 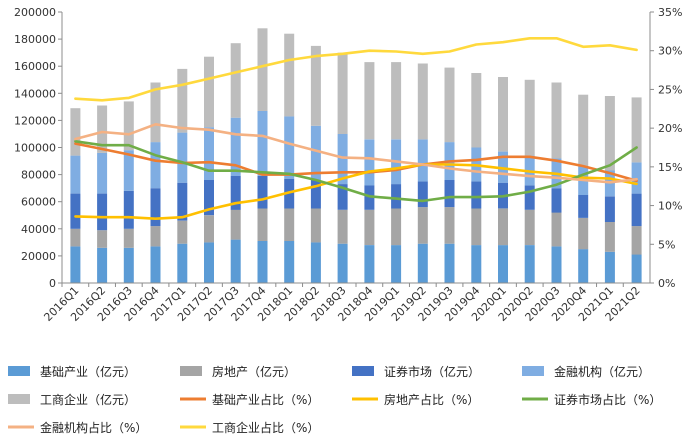 I want to click on right-tick-label-6: 30%, so click(x=670, y=51).